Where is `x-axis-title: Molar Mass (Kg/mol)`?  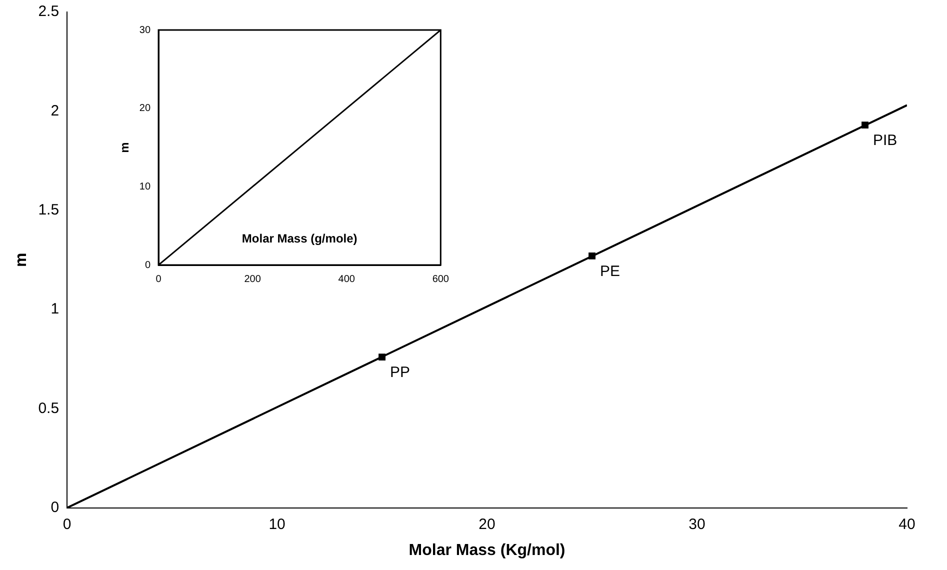
x-axis-title: Molar Mass (Kg/mol) is located at coordinates (487, 550).